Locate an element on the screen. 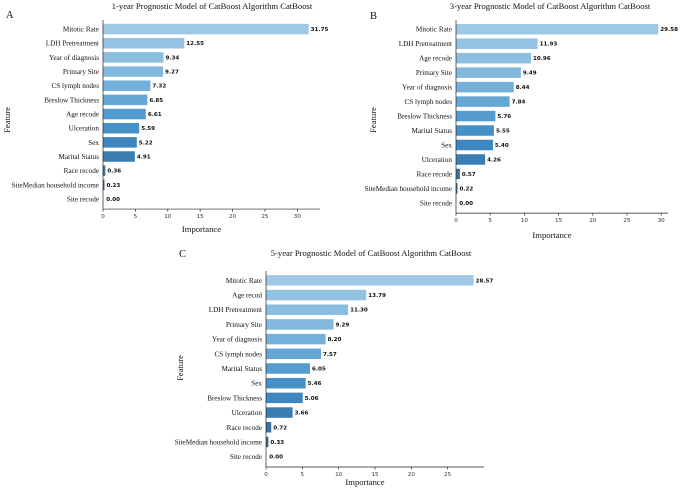 The image size is (685, 489). value-label: 5.06 is located at coordinates (312, 399).